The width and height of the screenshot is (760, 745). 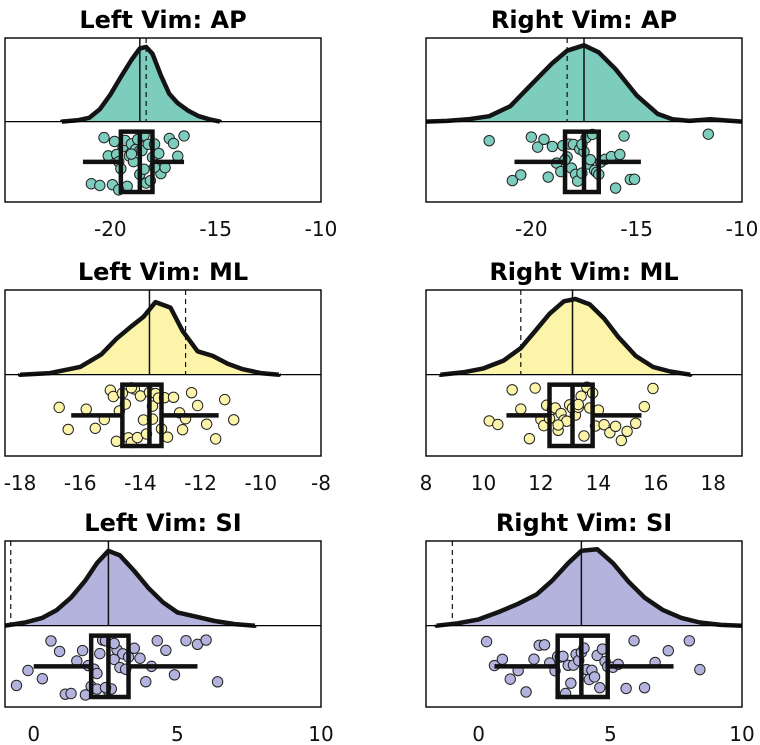 What do you see at coordinates (162, 20) in the screenshot?
I see `panel-title: Left Vim: AP` at bounding box center [162, 20].